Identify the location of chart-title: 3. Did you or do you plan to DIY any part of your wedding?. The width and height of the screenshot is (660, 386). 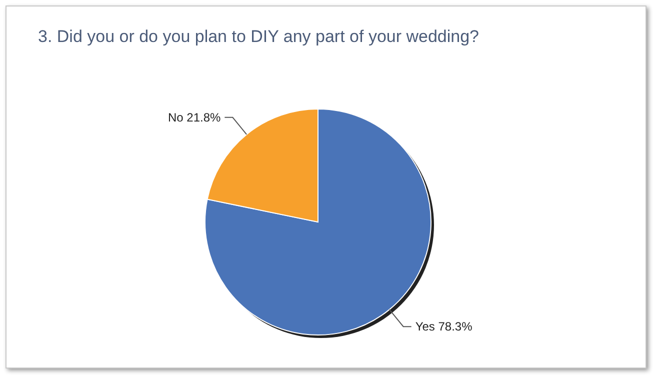
(259, 36).